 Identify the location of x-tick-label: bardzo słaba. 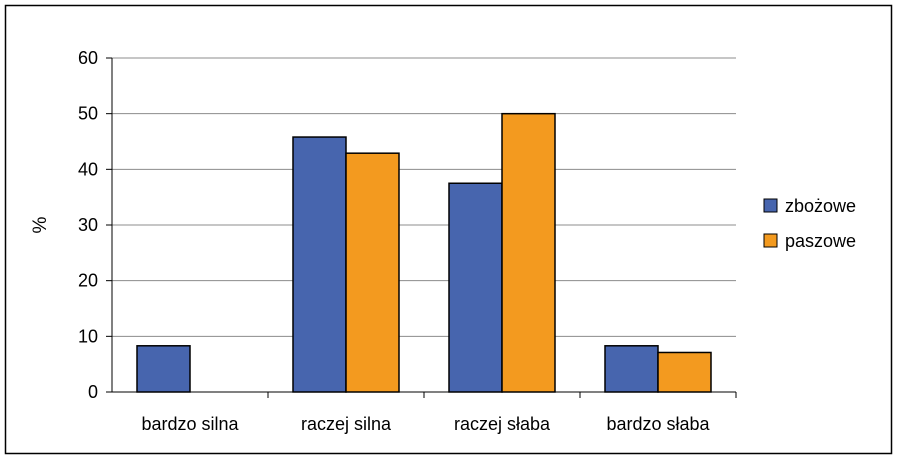
(658, 424).